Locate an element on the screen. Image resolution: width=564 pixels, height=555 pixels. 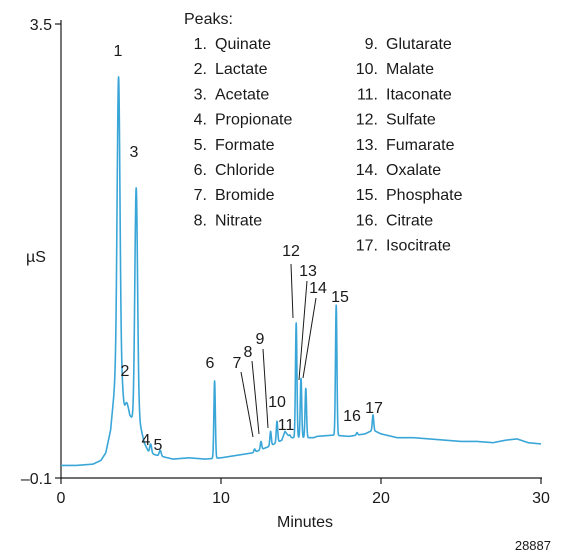
legend-number: 1. is located at coordinates (200, 44).